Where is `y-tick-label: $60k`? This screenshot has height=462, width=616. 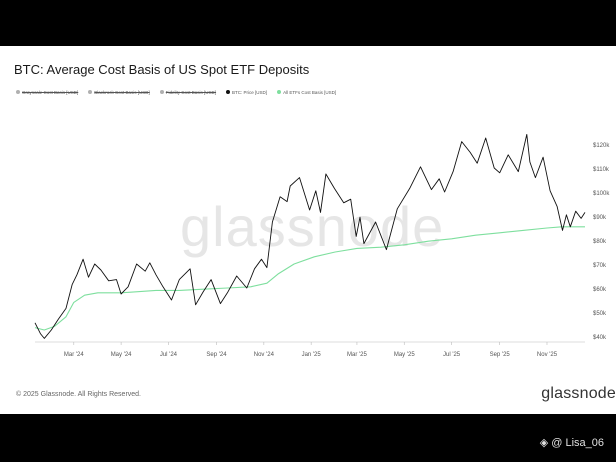
y-tick-label: $60k is located at coordinates (600, 290).